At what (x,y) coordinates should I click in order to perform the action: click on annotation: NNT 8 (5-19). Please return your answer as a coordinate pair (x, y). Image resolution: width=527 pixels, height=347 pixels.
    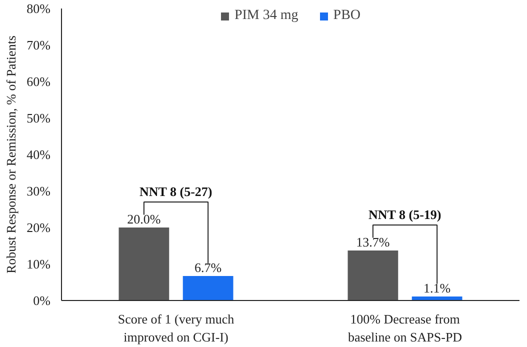
    Looking at the image, I should click on (405, 214).